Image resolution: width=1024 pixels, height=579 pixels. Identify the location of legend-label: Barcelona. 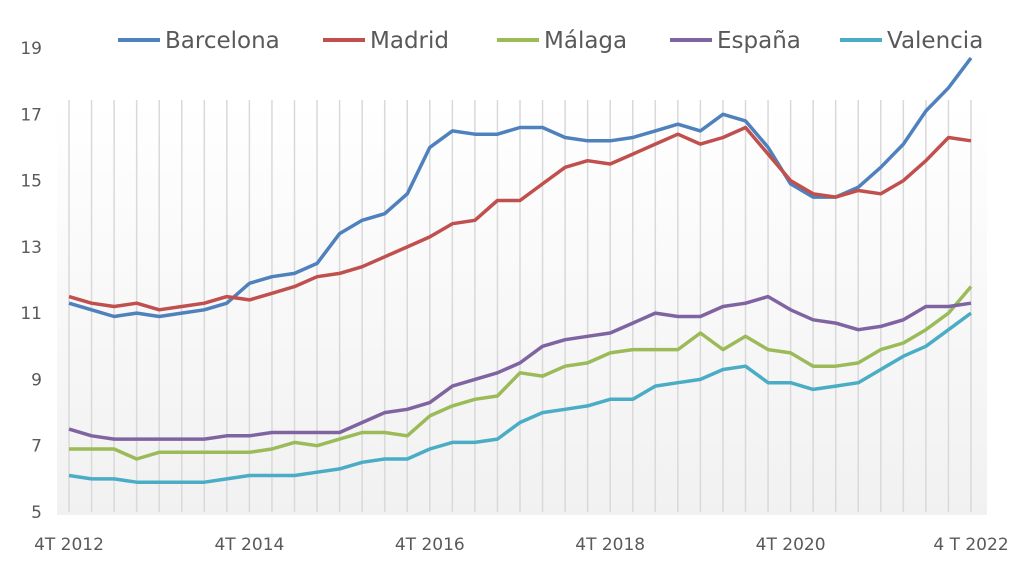
(222, 41).